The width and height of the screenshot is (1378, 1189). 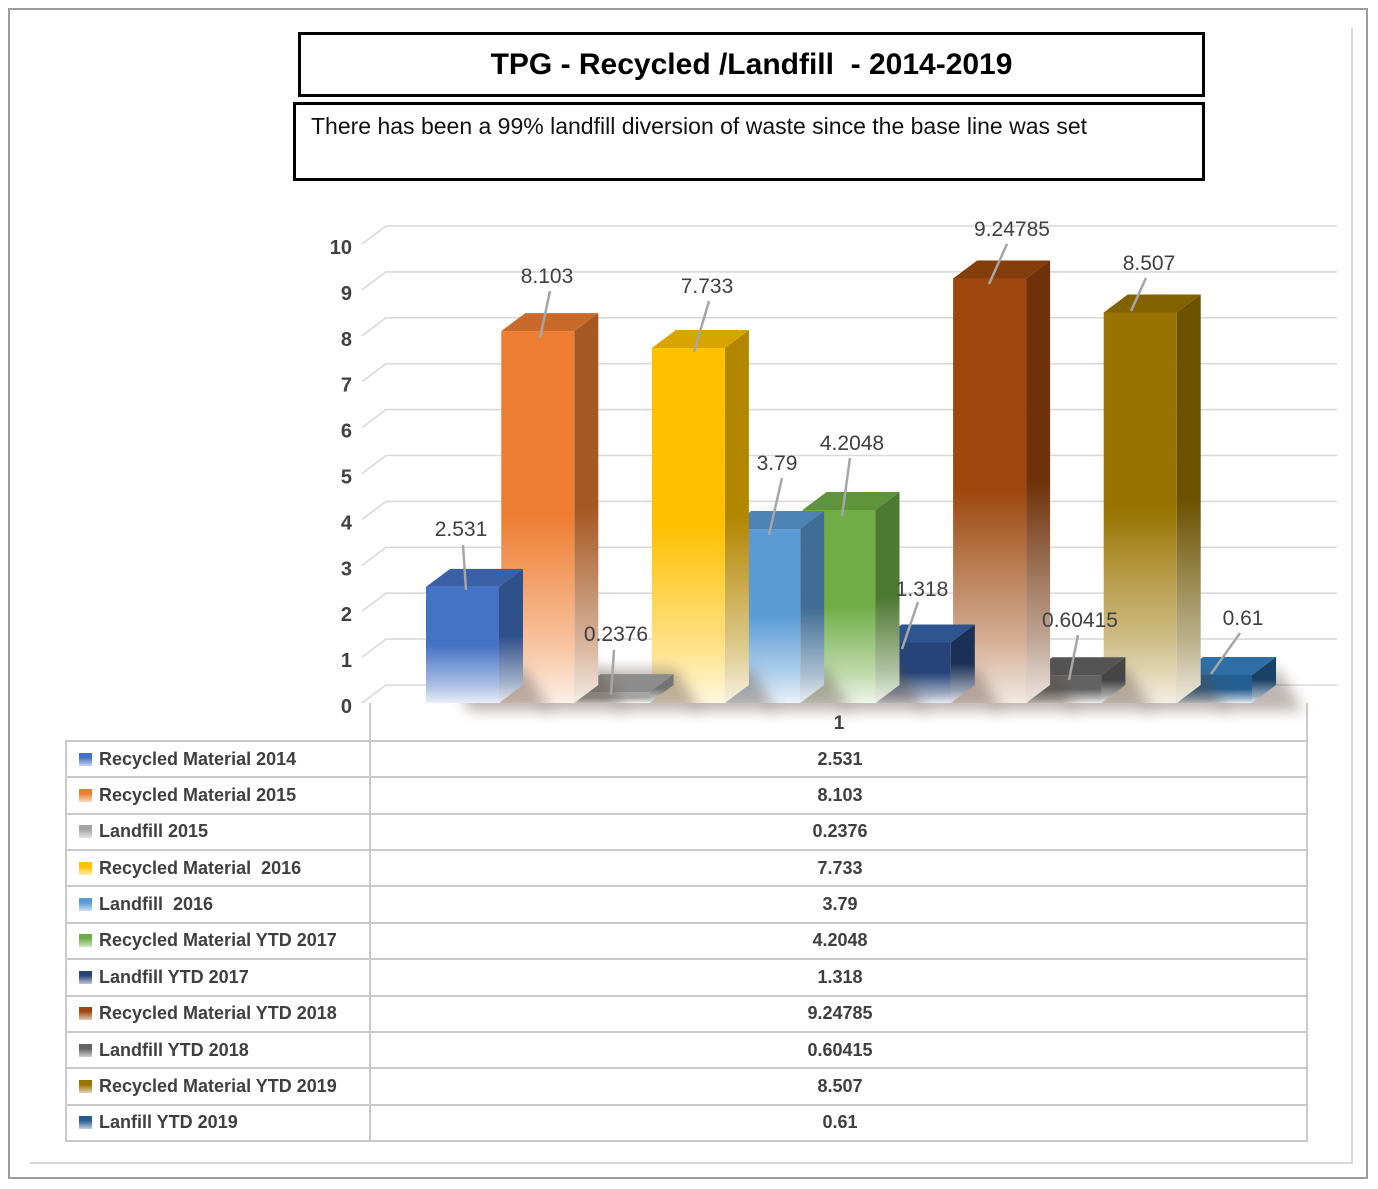 I want to click on series-label: Recycled Material 2015, so click(x=198, y=795).